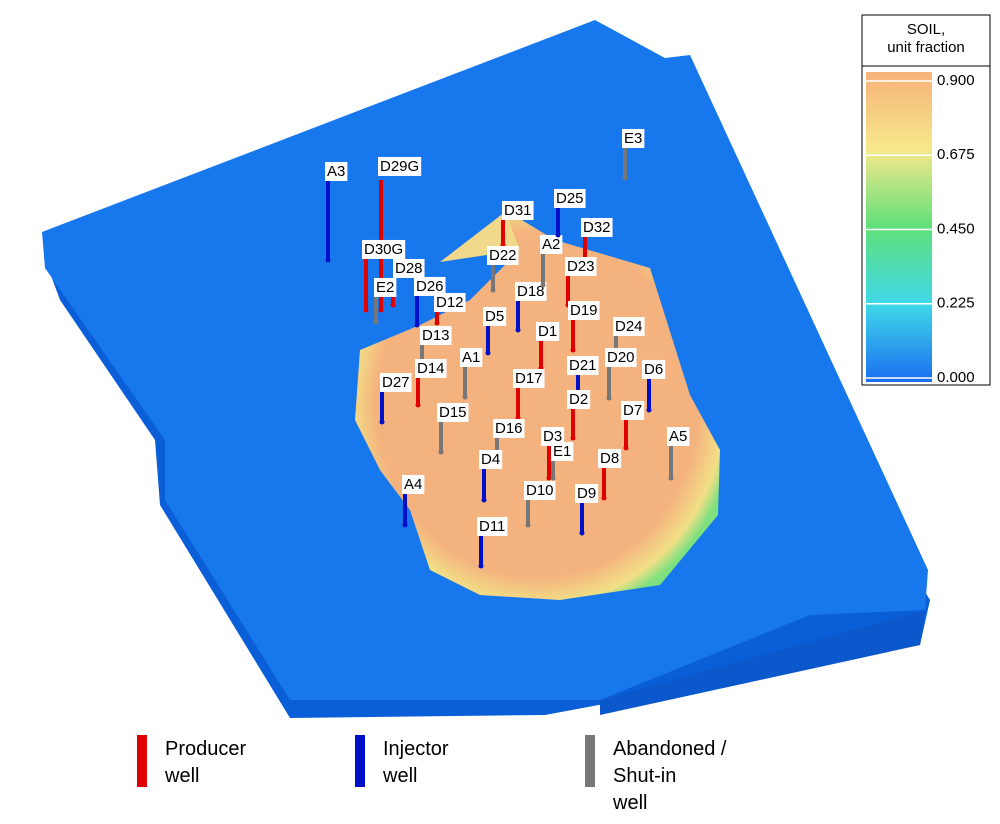 Image resolution: width=1000 pixels, height=824 pixels. I want to click on well-label: D13, so click(436, 335).